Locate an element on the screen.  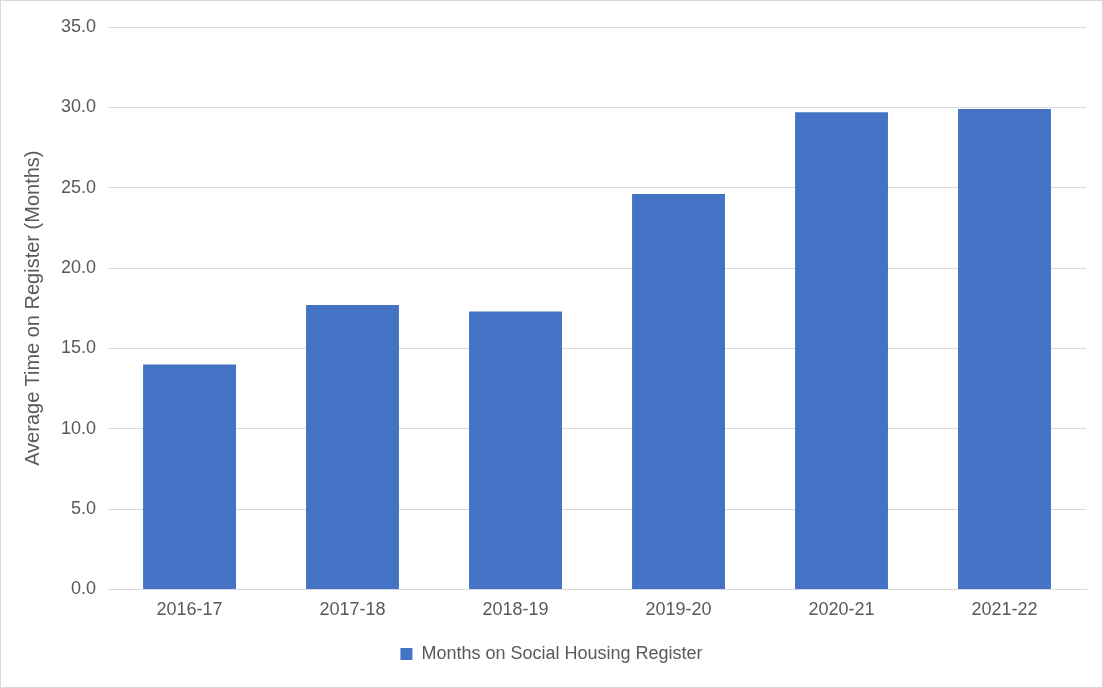
y-axis-title: Average Time on Register (Months) is located at coordinates (31, 308).